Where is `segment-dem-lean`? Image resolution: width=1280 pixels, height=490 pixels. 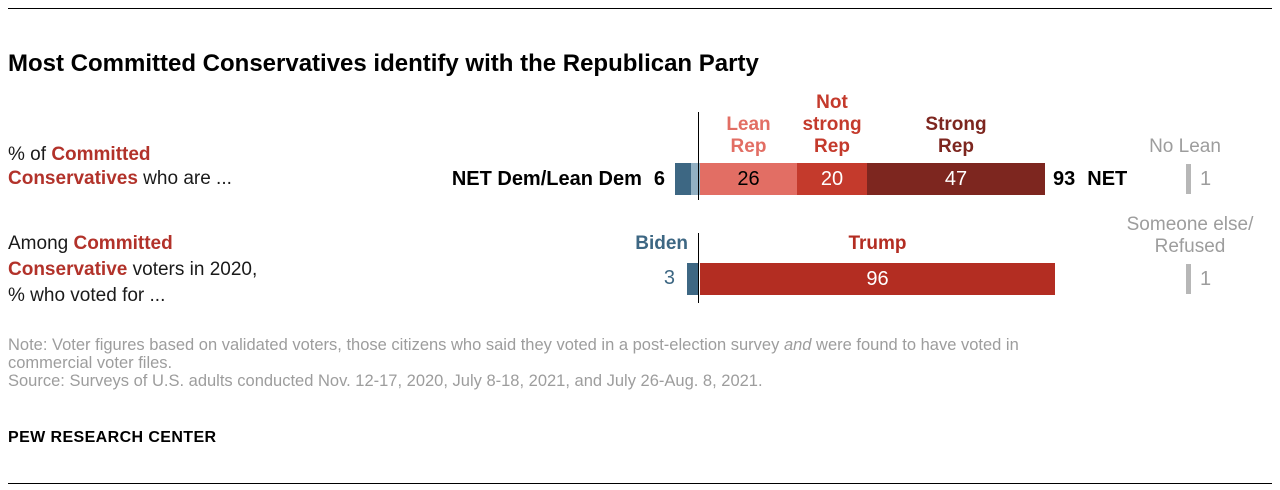 segment-dem-lean is located at coordinates (695, 179).